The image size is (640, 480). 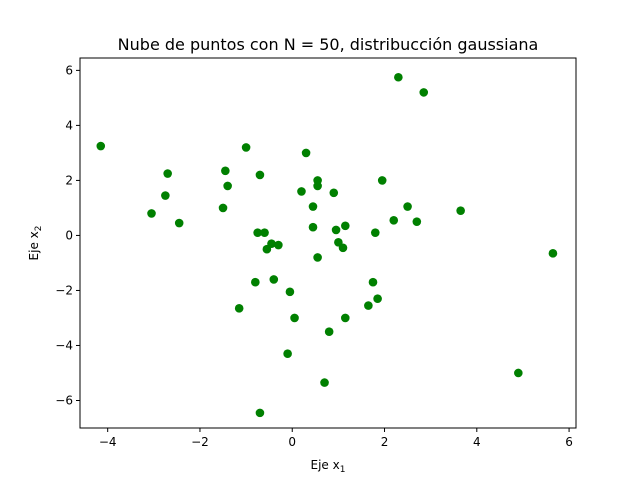 I want to click on x-tick-label: −4, so click(x=108, y=442).